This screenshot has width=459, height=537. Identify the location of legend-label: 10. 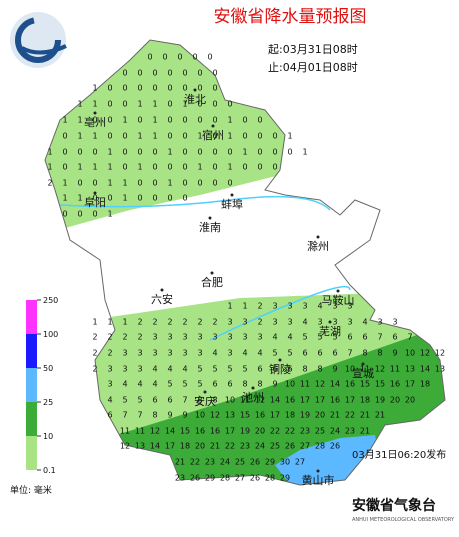
(48, 436).